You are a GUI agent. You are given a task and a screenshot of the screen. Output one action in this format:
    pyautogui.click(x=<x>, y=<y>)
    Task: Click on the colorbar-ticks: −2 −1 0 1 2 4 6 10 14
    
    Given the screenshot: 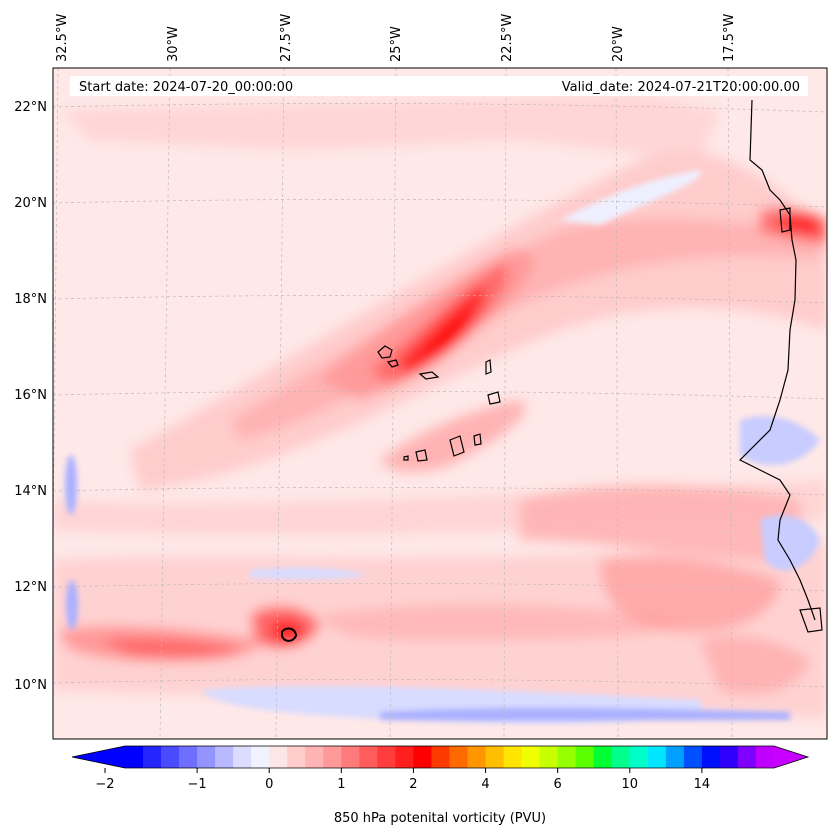 What is the action you would take?
    pyautogui.click(x=402, y=780)
    